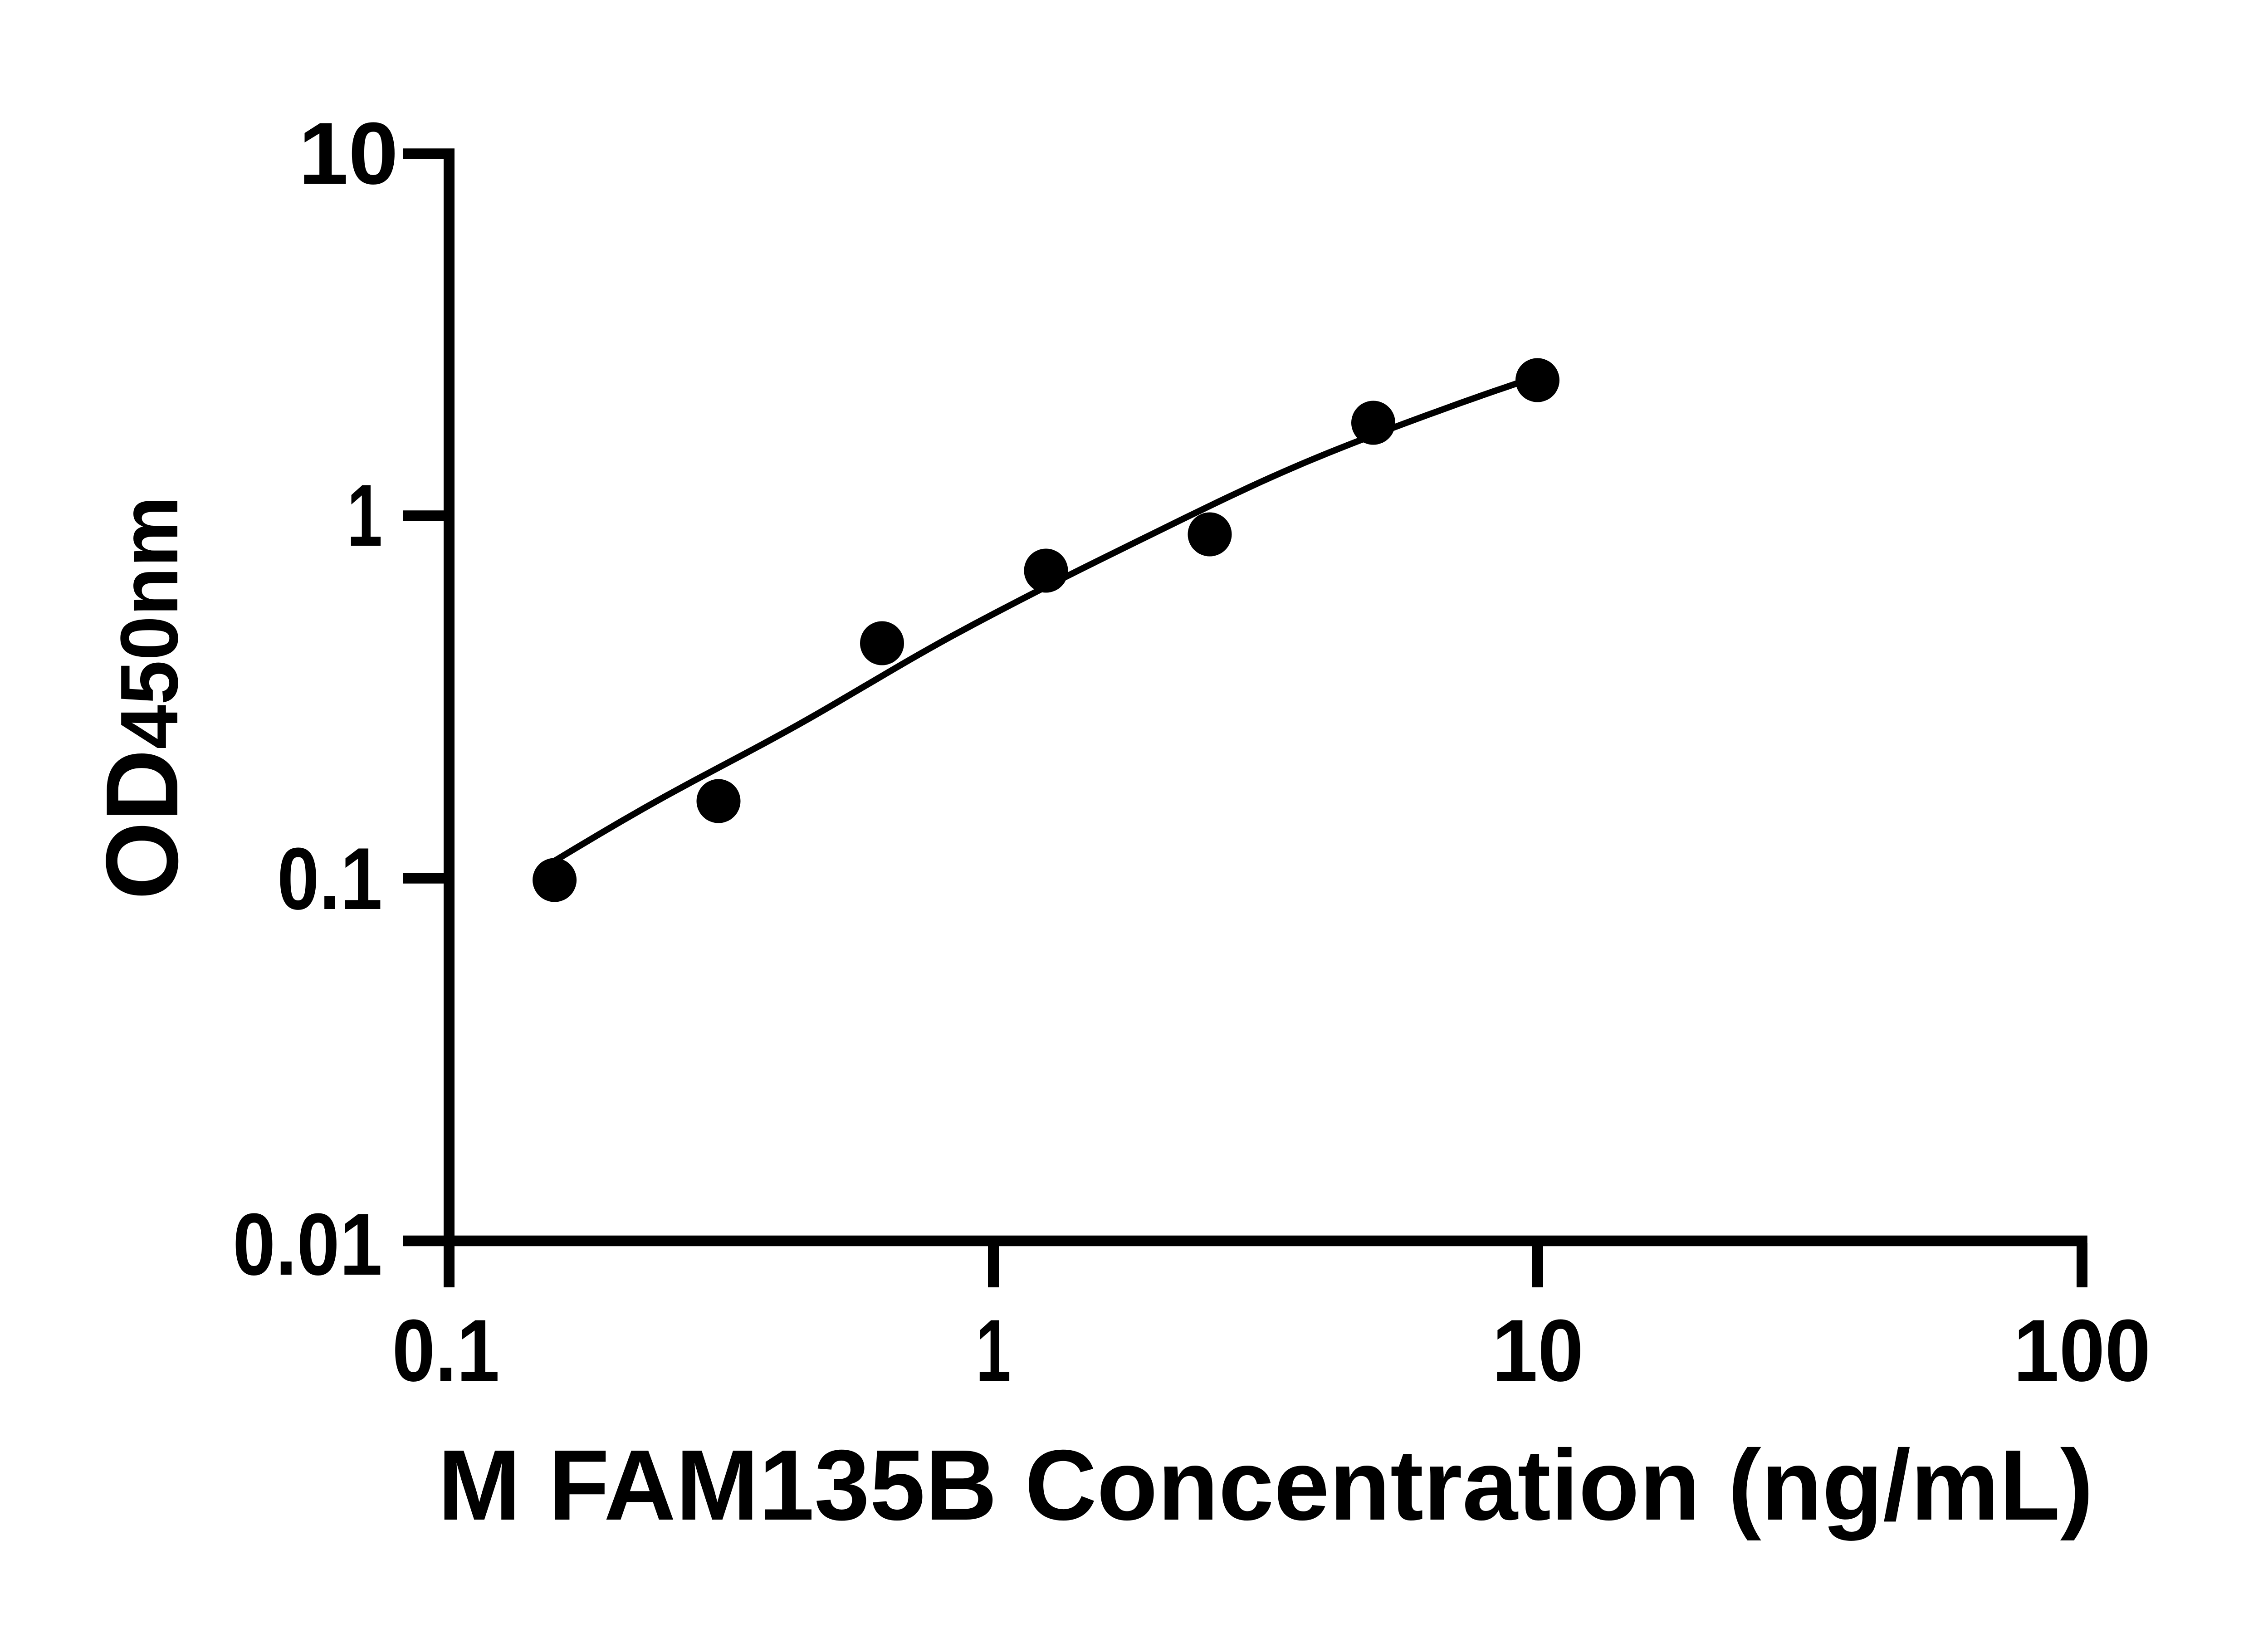 This screenshot has height=1633, width=2268. Describe the element at coordinates (308, 1244) in the screenshot. I see `svg-text: 0.01` at that location.